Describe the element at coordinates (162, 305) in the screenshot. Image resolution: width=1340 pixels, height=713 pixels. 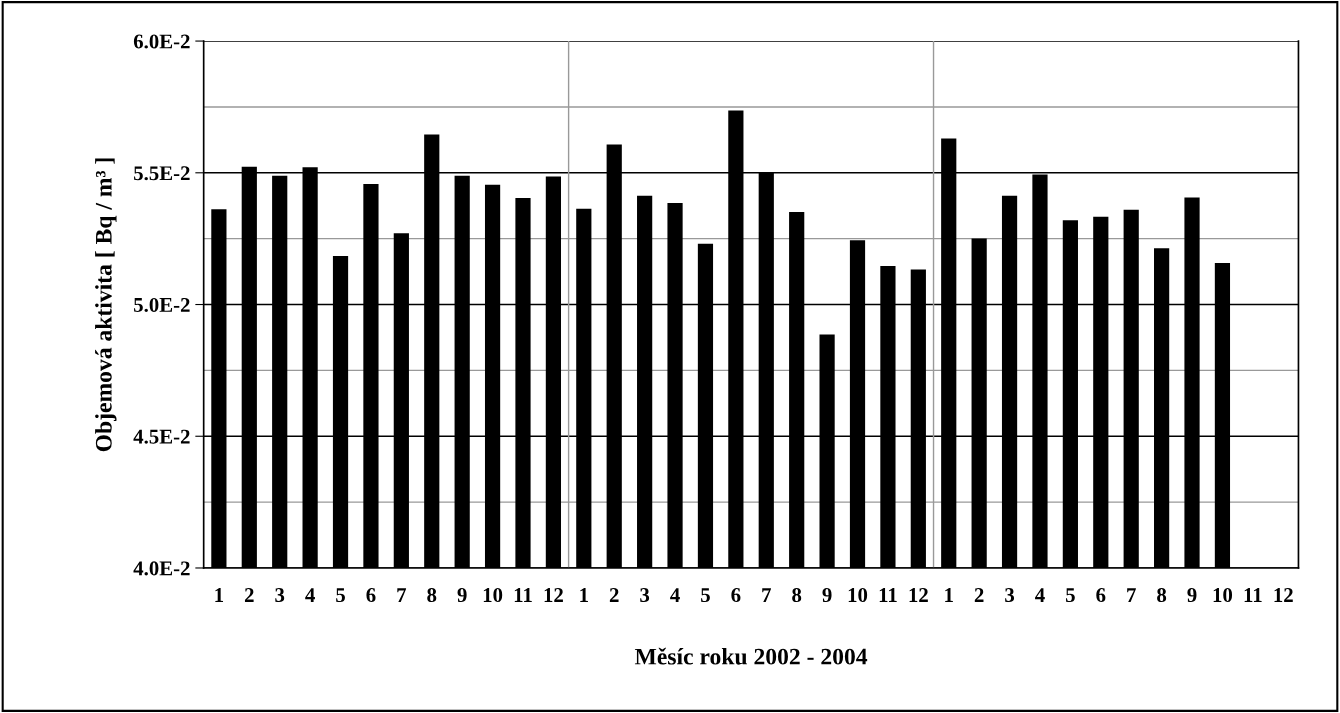
I see `y-tick-label: 5.0E-2` at that location.